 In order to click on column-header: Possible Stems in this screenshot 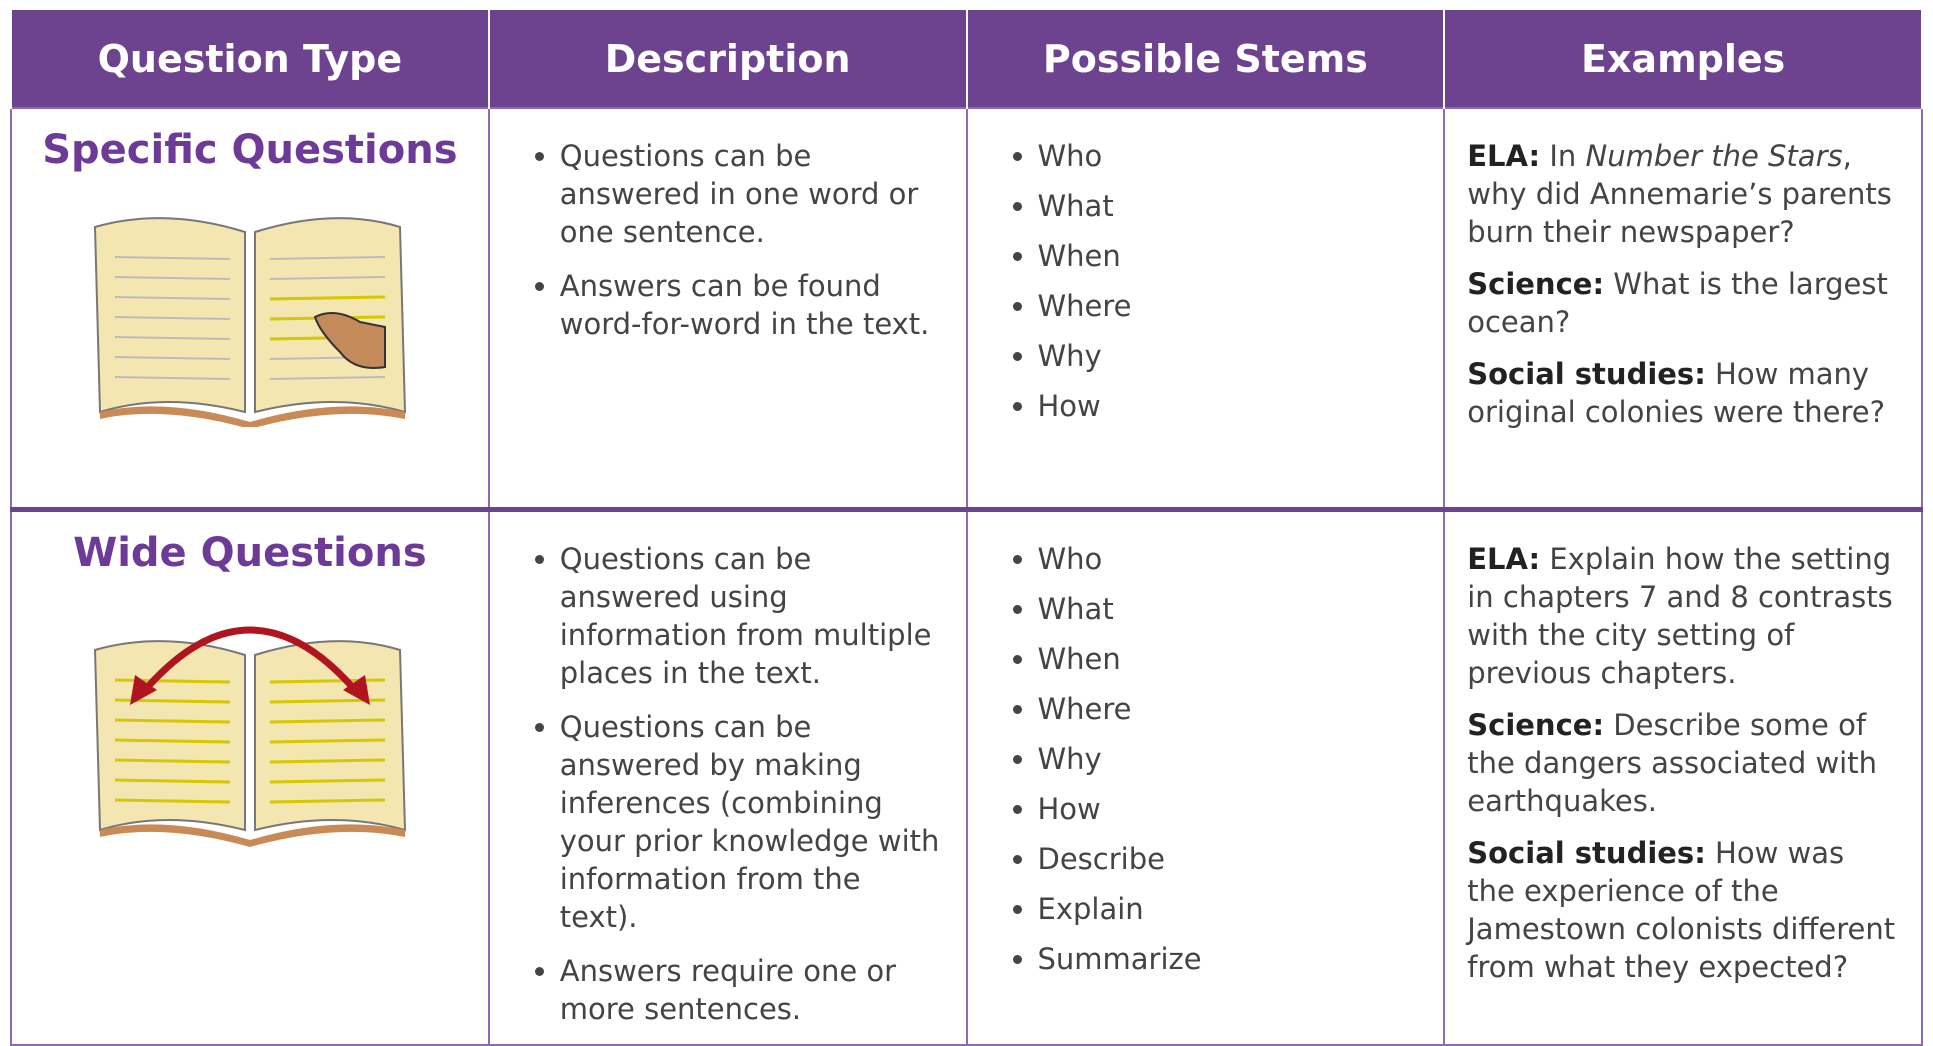, I will do `click(1205, 59)`.